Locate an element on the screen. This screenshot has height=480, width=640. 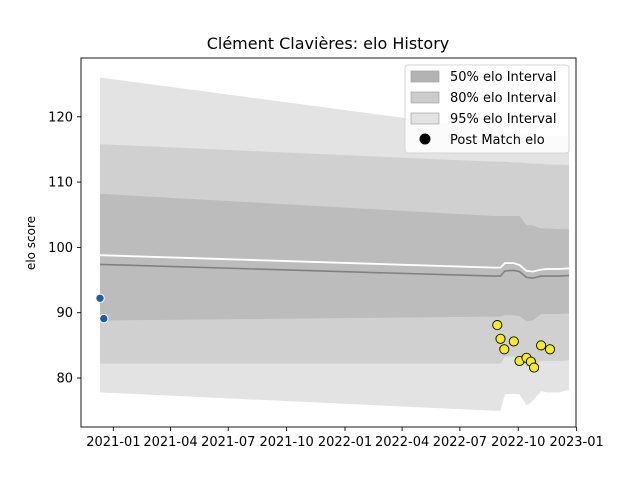
legend-box is located at coordinates (487, 109).